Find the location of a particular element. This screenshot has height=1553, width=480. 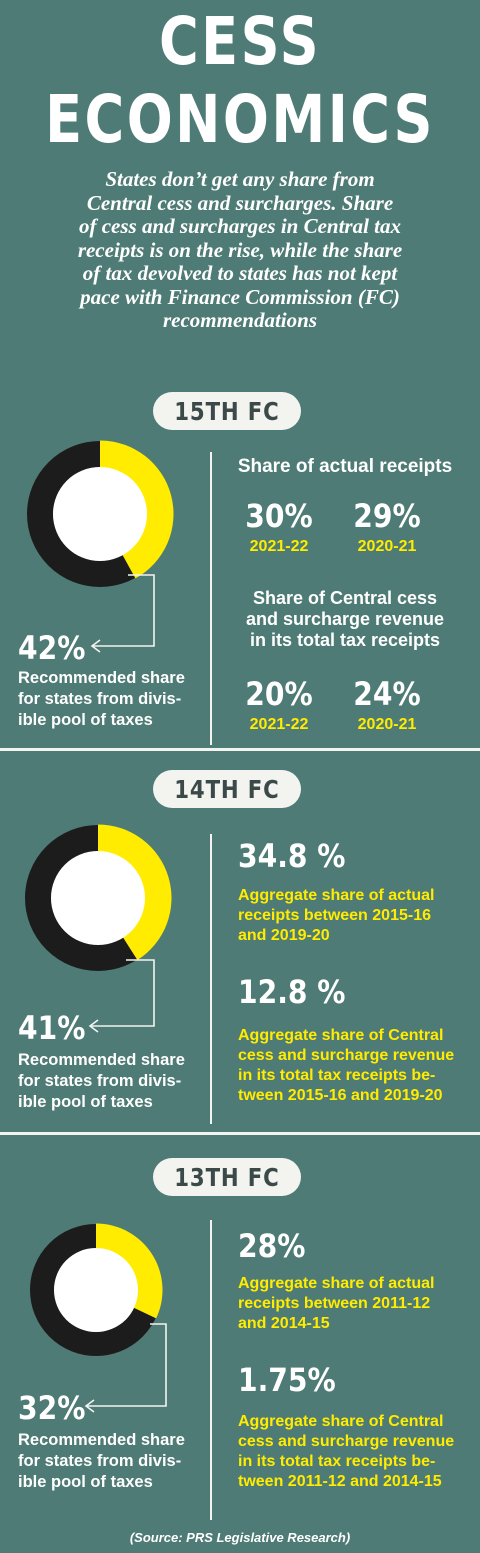

source-note: (Source: PRS Legislative Research) is located at coordinates (240, 1537).